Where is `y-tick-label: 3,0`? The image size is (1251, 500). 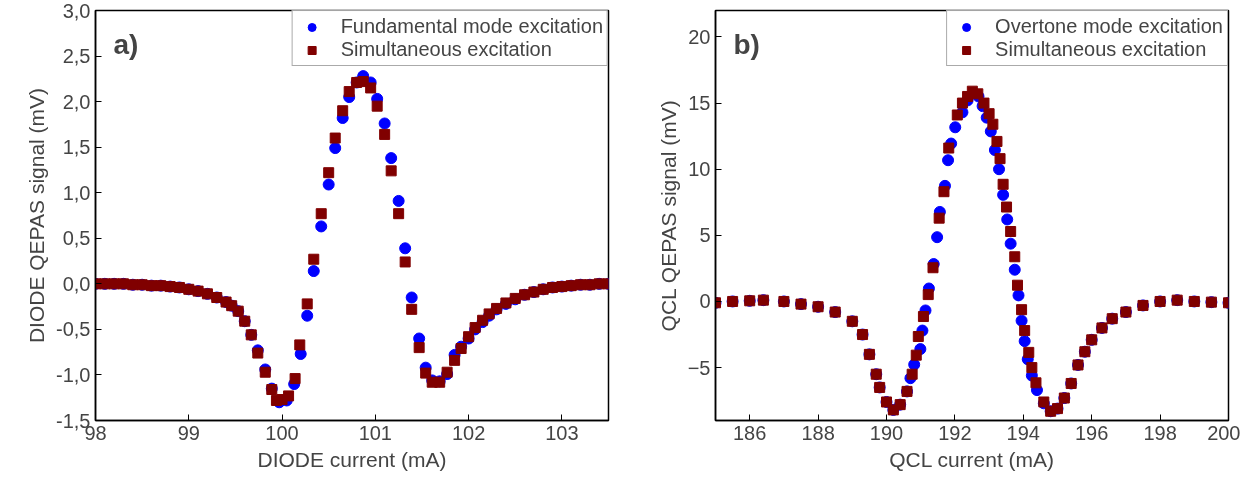
y-tick-label: 3,0 is located at coordinates (76, 11).